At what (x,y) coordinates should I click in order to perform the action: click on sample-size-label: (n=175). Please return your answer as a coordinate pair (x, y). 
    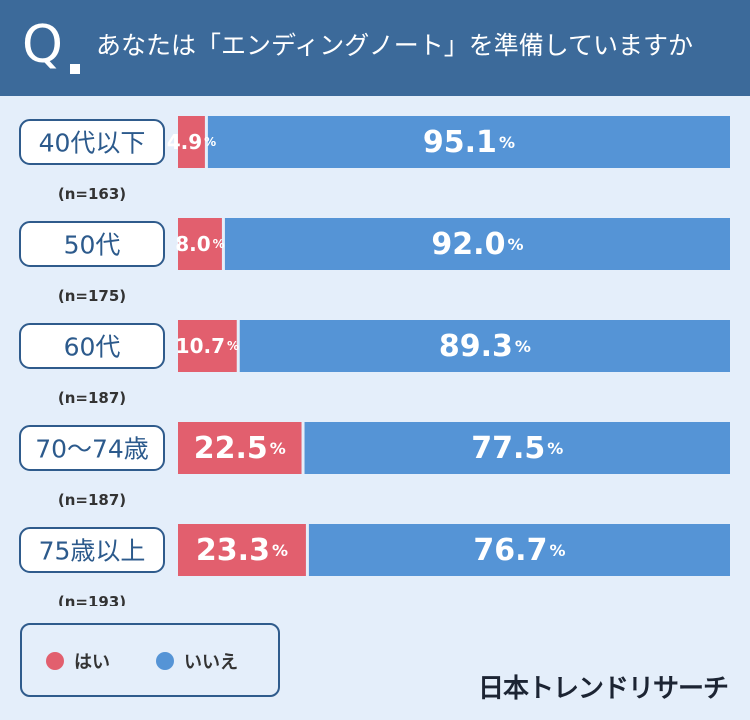
    Looking at the image, I should click on (92, 296).